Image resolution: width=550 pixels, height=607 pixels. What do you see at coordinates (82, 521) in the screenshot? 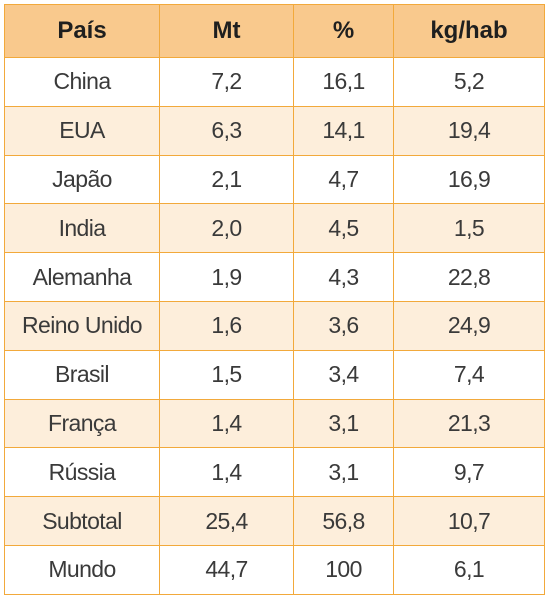
I see `cell-country: Subtotal` at bounding box center [82, 521].